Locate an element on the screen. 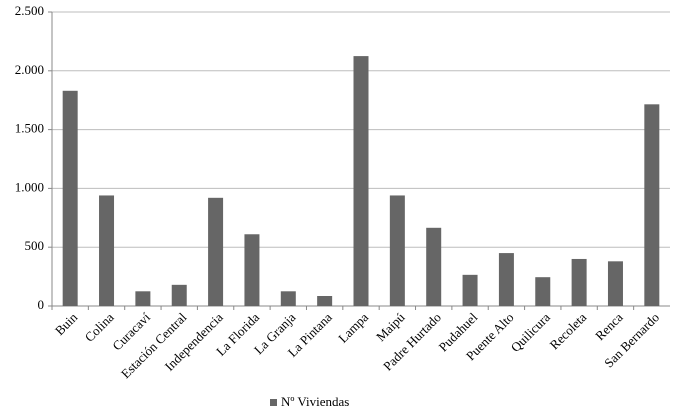  y-tick-label: 1.500 is located at coordinates (29, 128).